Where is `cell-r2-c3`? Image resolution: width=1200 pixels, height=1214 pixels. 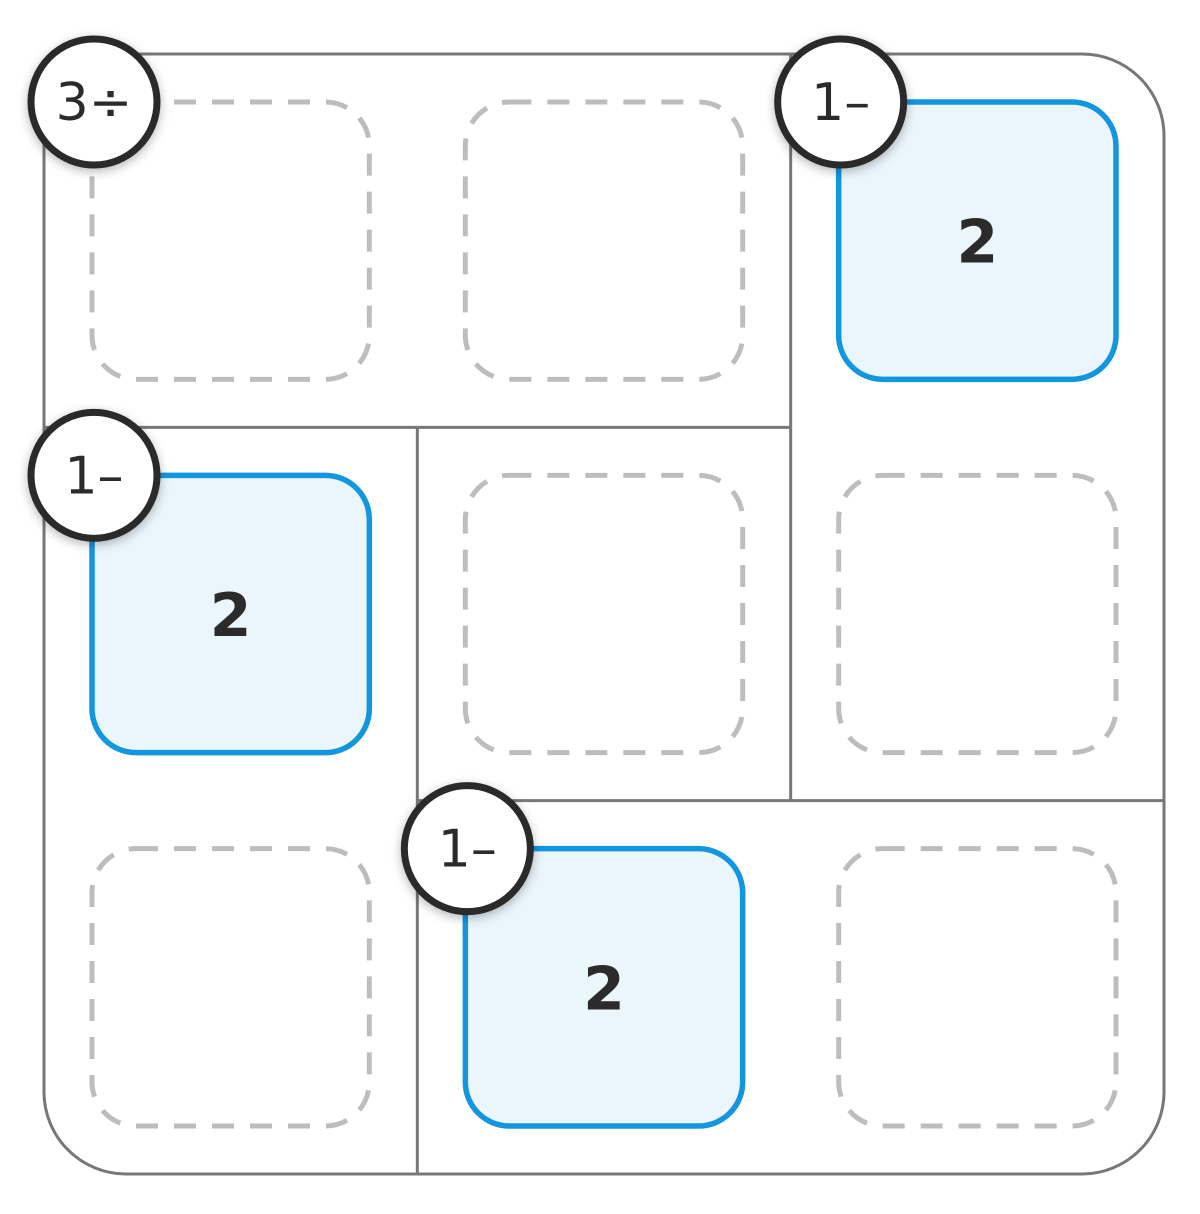
cell-r2-c3 is located at coordinates (977, 614).